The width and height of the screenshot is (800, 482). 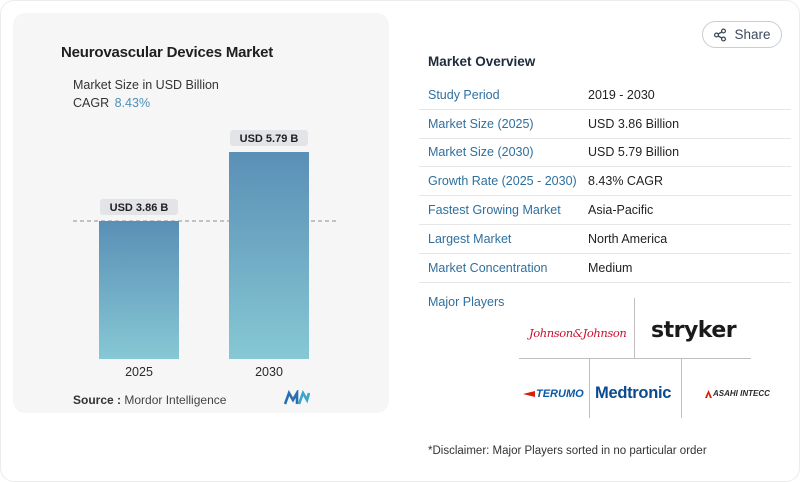 I want to click on bar-2025, so click(x=139, y=290).